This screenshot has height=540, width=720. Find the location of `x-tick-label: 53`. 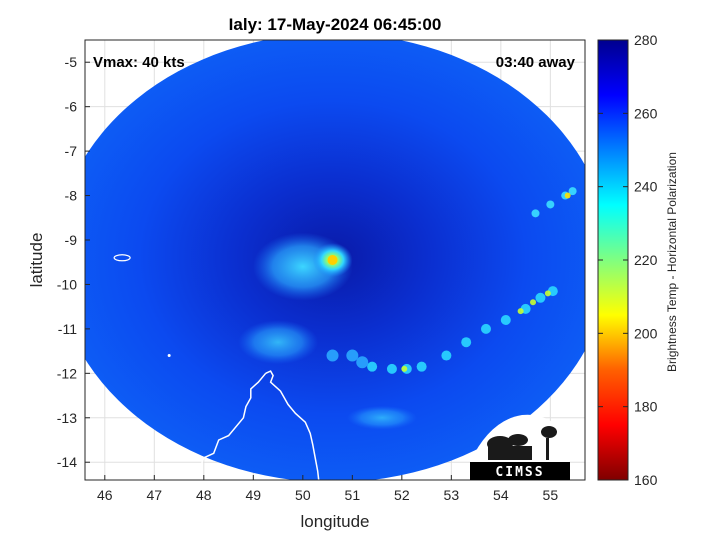

x-tick-label: 53 is located at coordinates (452, 495).